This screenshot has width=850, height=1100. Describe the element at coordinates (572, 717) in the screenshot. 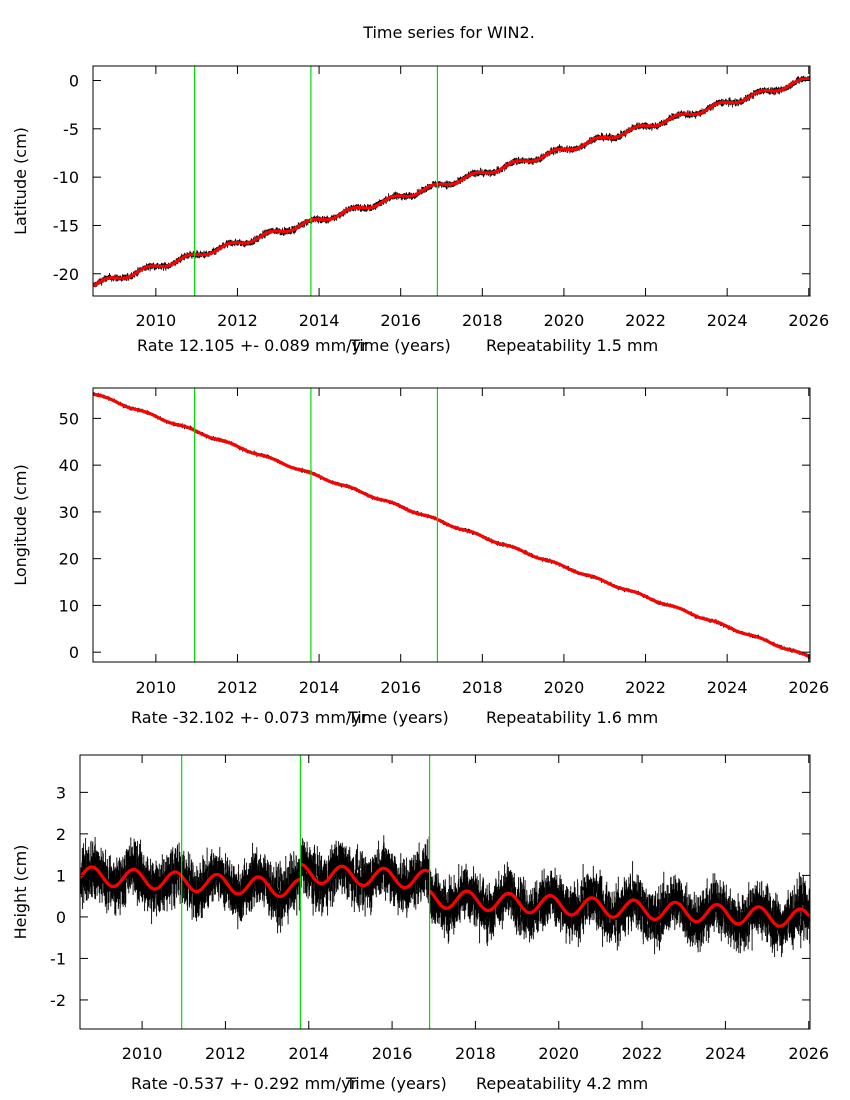

I see `repeatability-label: Repeatability 1.6 mm` at that location.